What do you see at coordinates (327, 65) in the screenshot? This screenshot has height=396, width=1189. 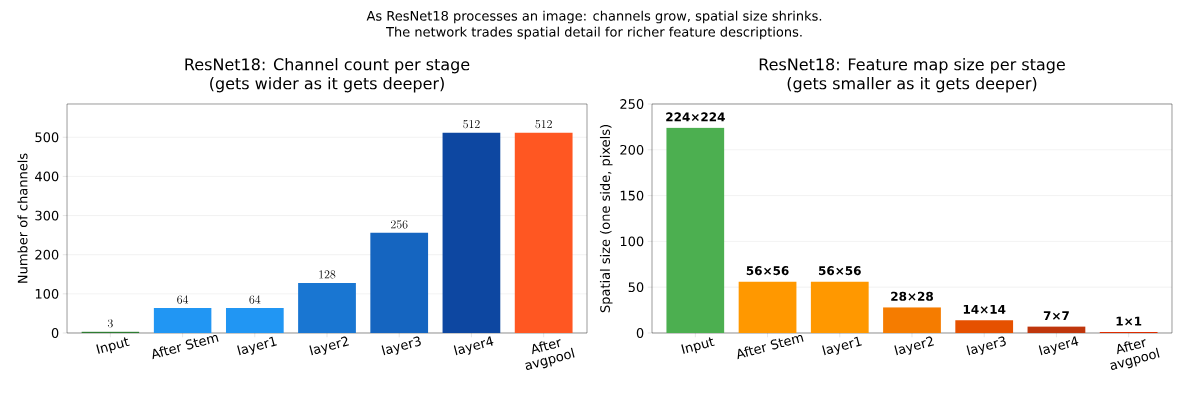 I see `chart-title: ResNet18: Channel count per stage` at bounding box center [327, 65].